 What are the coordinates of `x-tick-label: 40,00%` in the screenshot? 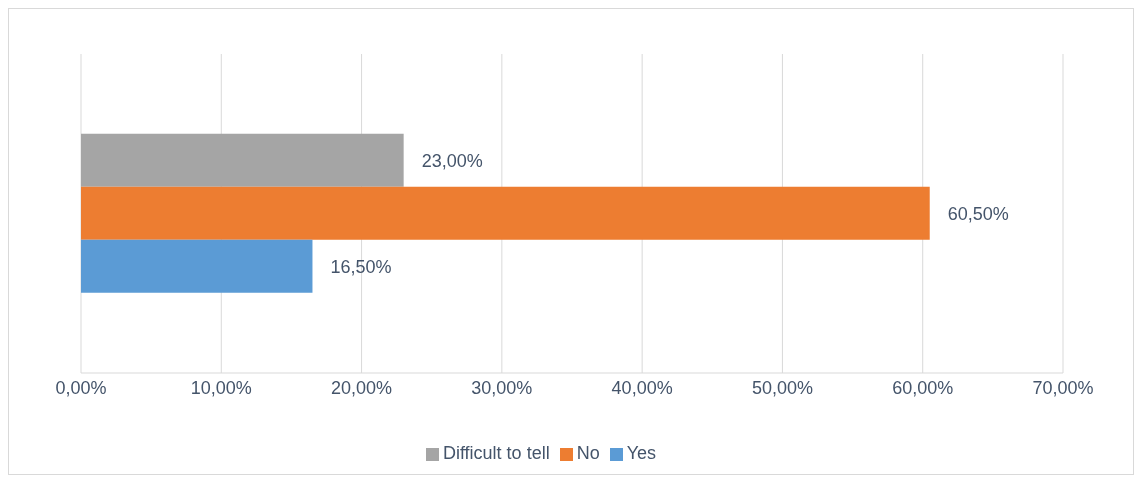 It's located at (642, 387).